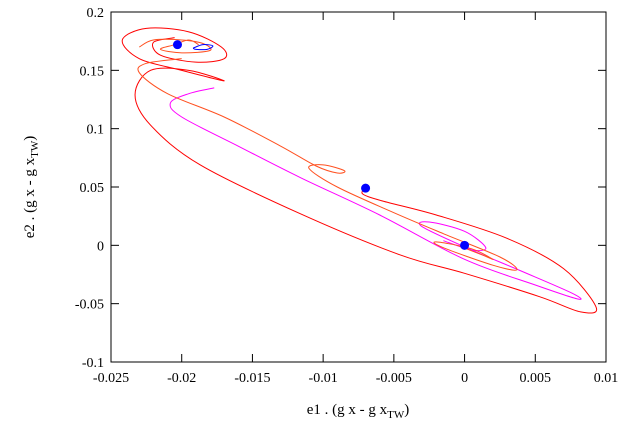 Image resolution: width=628 pixels, height=433 pixels. What do you see at coordinates (96, 13) in the screenshot?
I see `y-tick-label: 0.2` at bounding box center [96, 13].